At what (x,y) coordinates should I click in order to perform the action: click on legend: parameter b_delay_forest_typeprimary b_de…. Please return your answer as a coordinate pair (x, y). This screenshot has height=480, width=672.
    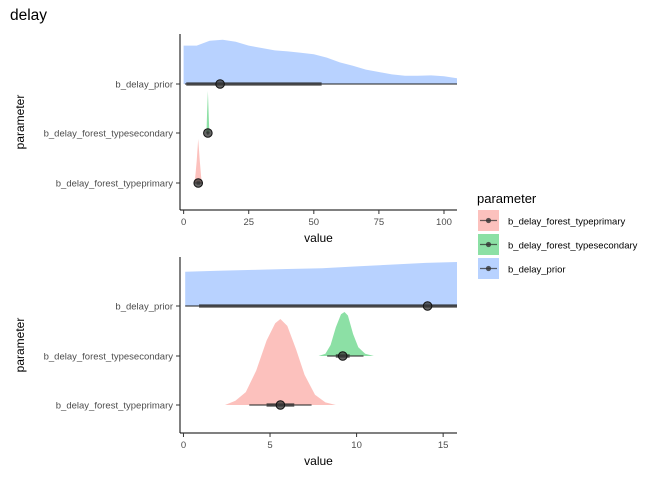
    Looking at the image, I should click on (557, 235).